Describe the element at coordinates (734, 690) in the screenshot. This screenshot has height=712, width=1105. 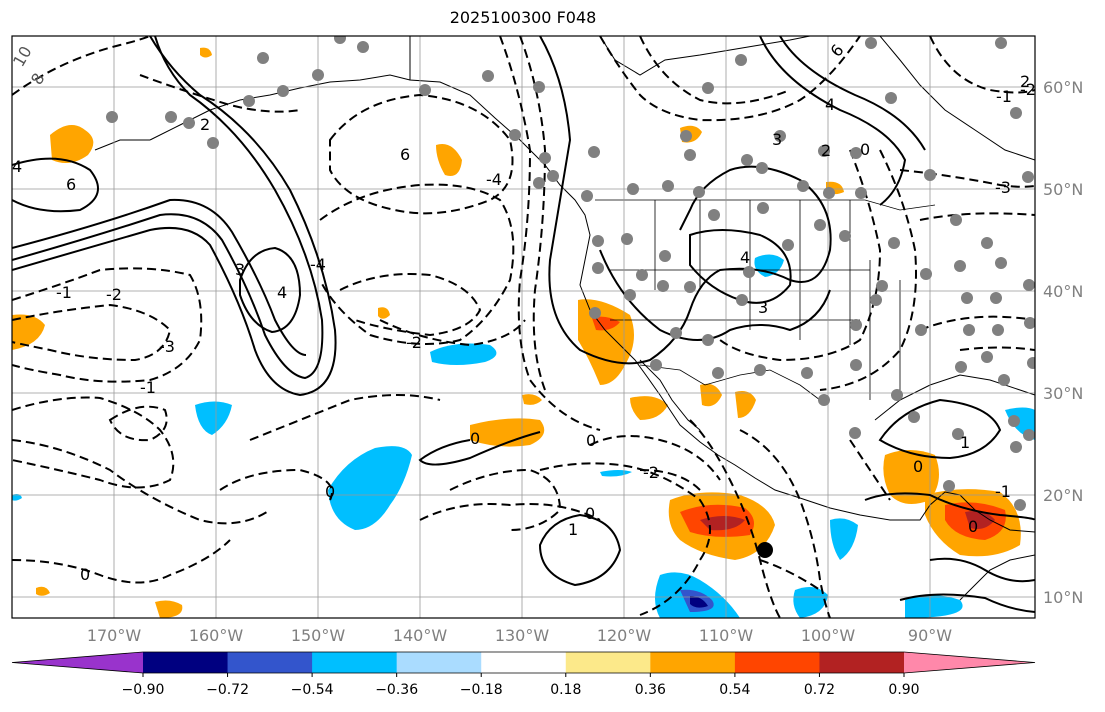
I see `colorbar-tick-label: 0.54` at that location.